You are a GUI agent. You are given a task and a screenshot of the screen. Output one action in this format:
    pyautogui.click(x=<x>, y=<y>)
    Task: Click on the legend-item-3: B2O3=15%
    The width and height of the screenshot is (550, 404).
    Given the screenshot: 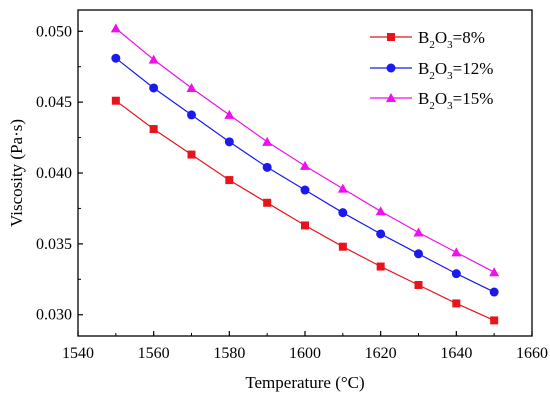 What is the action you would take?
    pyautogui.click(x=431, y=100)
    